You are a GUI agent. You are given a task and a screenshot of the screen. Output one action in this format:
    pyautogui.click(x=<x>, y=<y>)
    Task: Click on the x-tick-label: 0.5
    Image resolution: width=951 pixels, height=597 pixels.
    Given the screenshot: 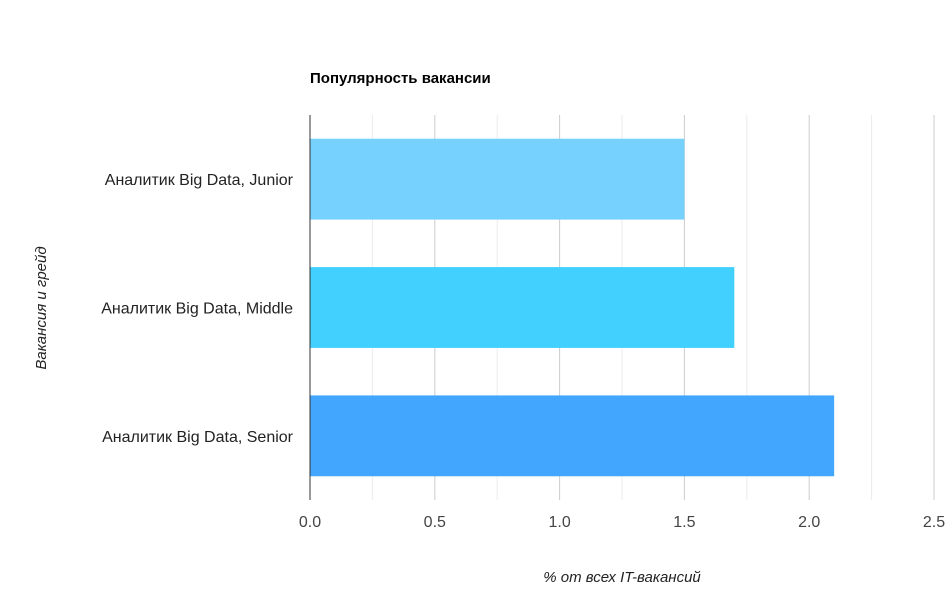 What is the action you would take?
    pyautogui.click(x=435, y=522)
    